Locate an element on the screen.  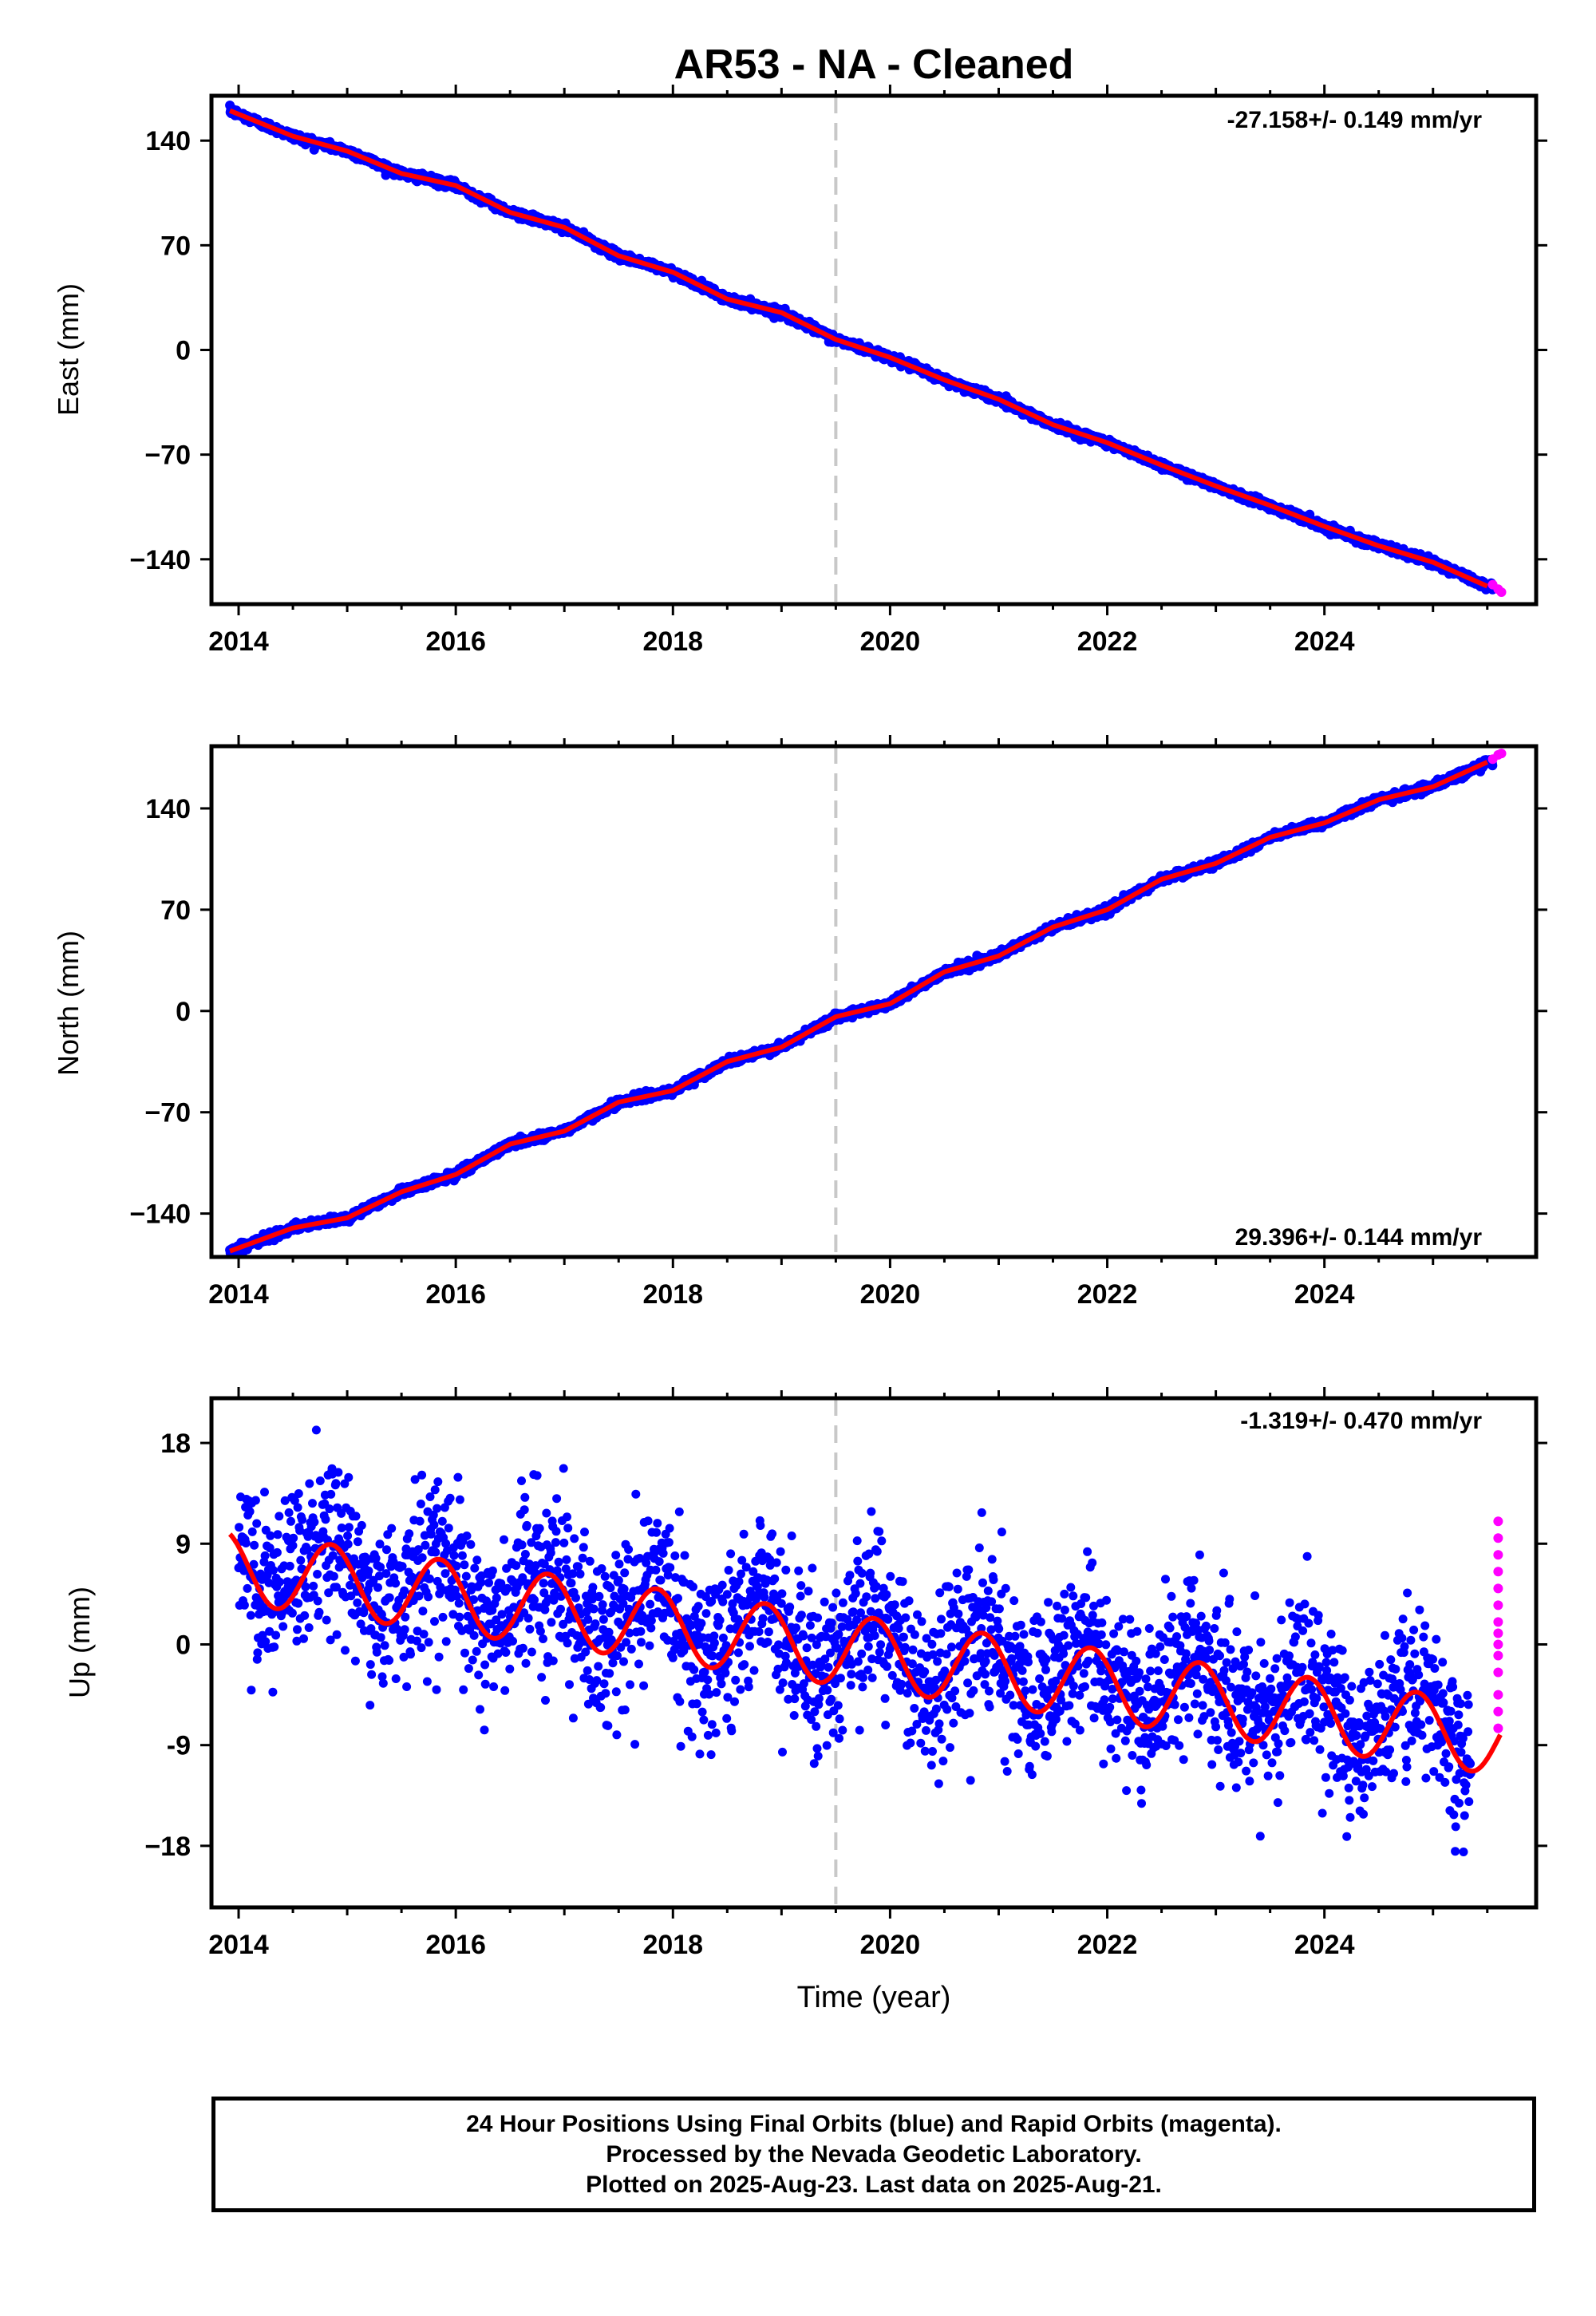
rapid-orbit-points is located at coordinates (1497, 588).